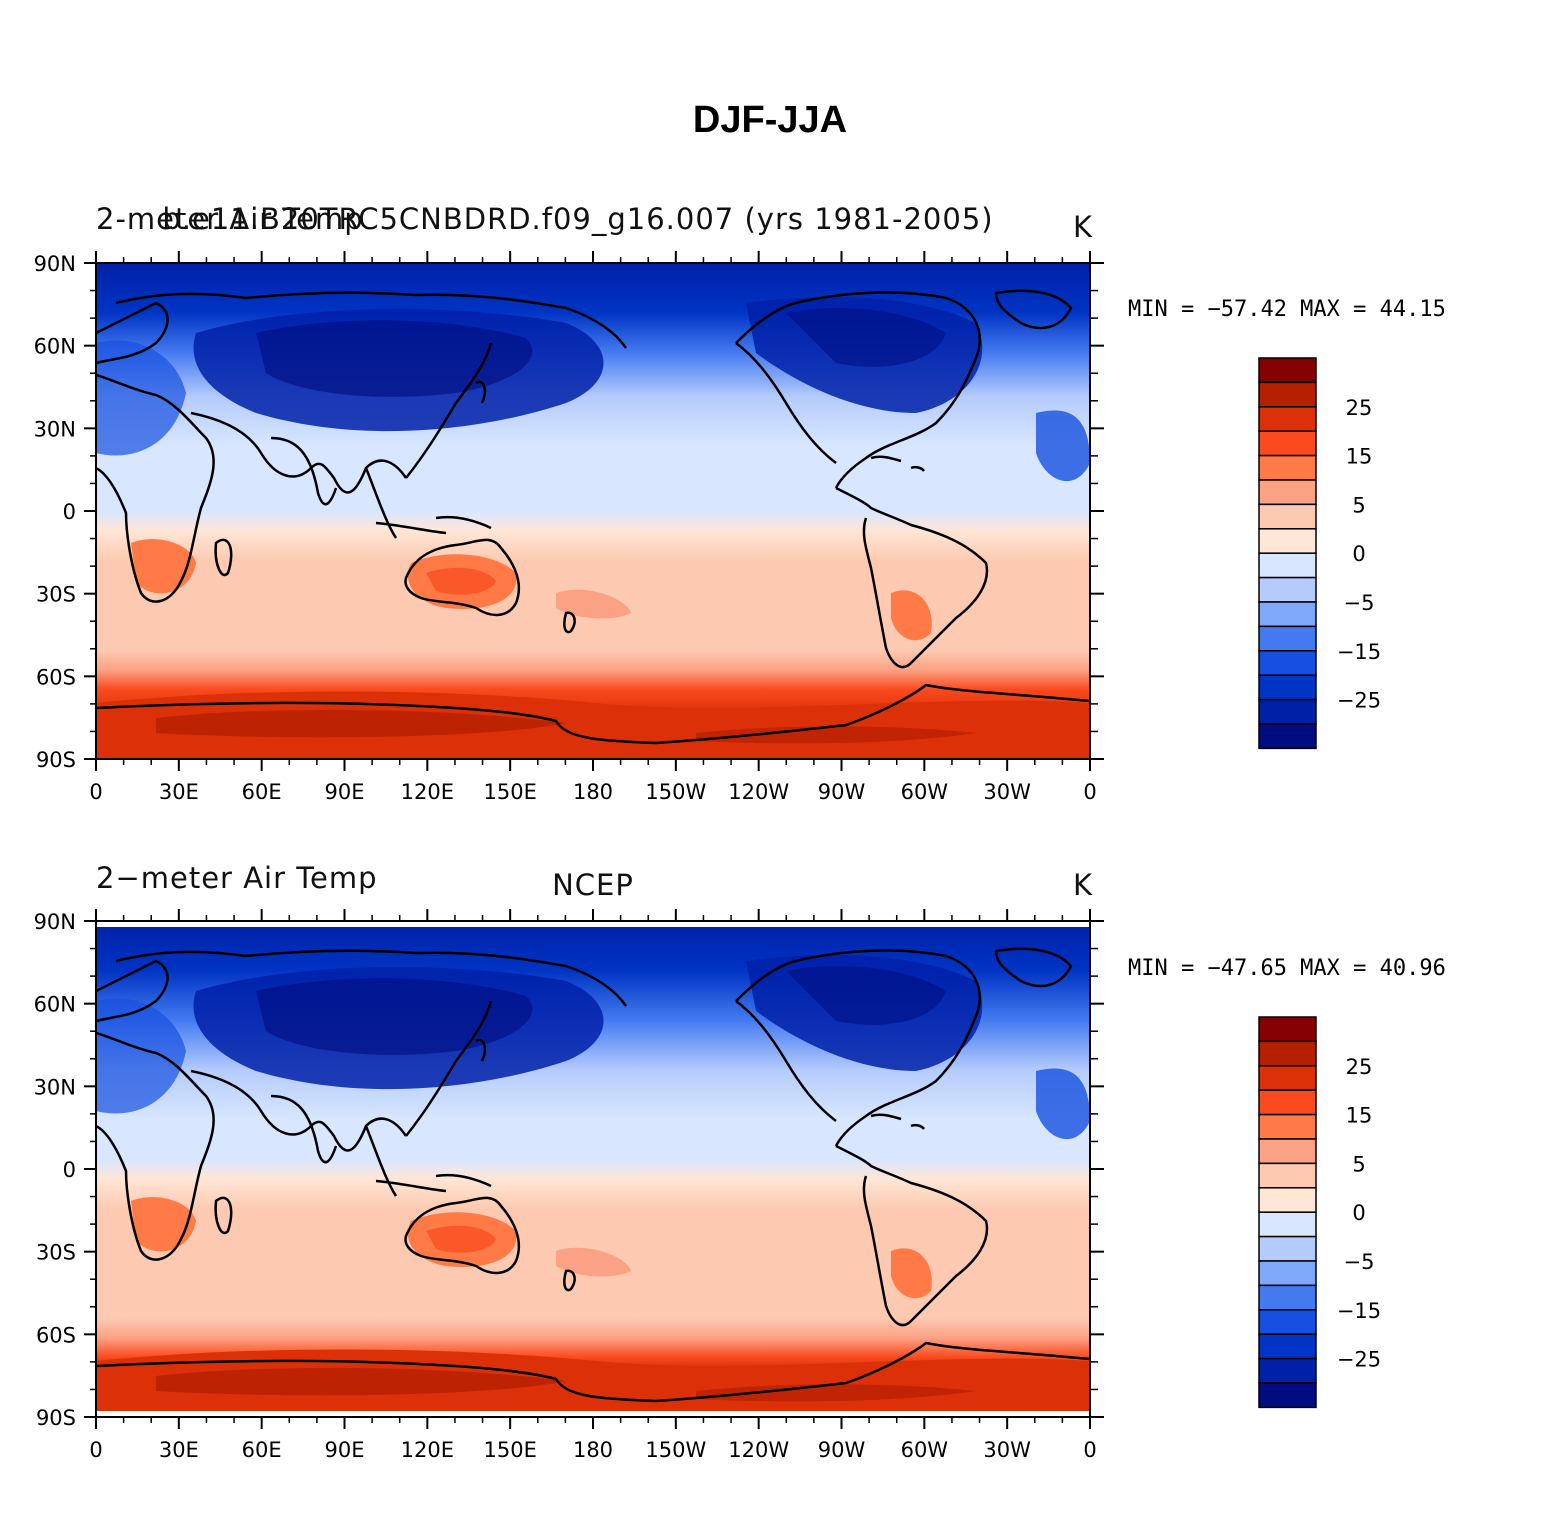 The height and width of the screenshot is (1538, 1541). Describe the element at coordinates (770, 120) in the screenshot. I see `figure-title: DJF-JJA` at that location.